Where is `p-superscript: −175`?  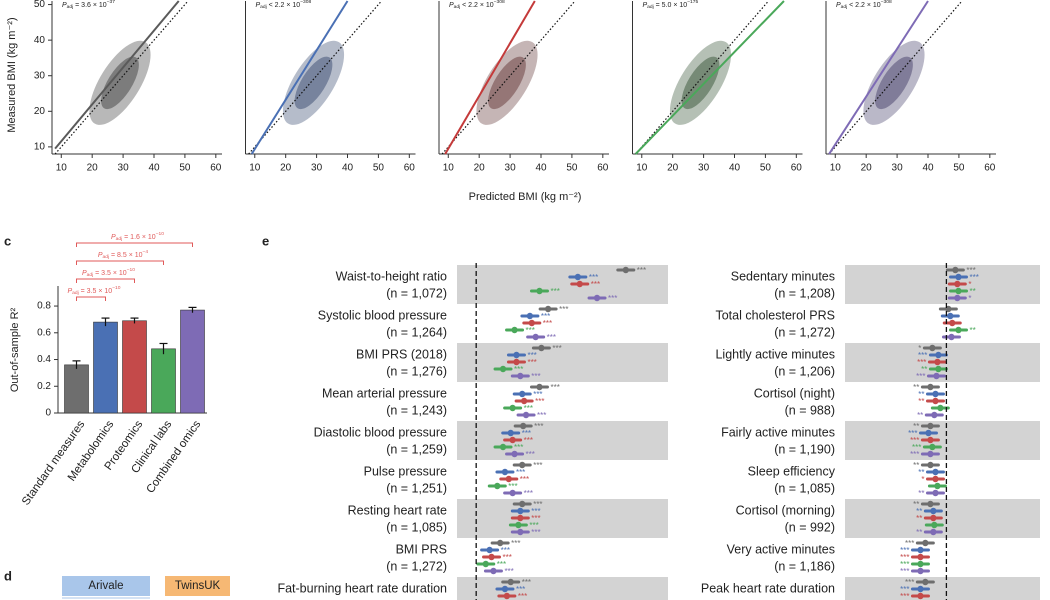
p-superscript: −175 is located at coordinates (692, 2).